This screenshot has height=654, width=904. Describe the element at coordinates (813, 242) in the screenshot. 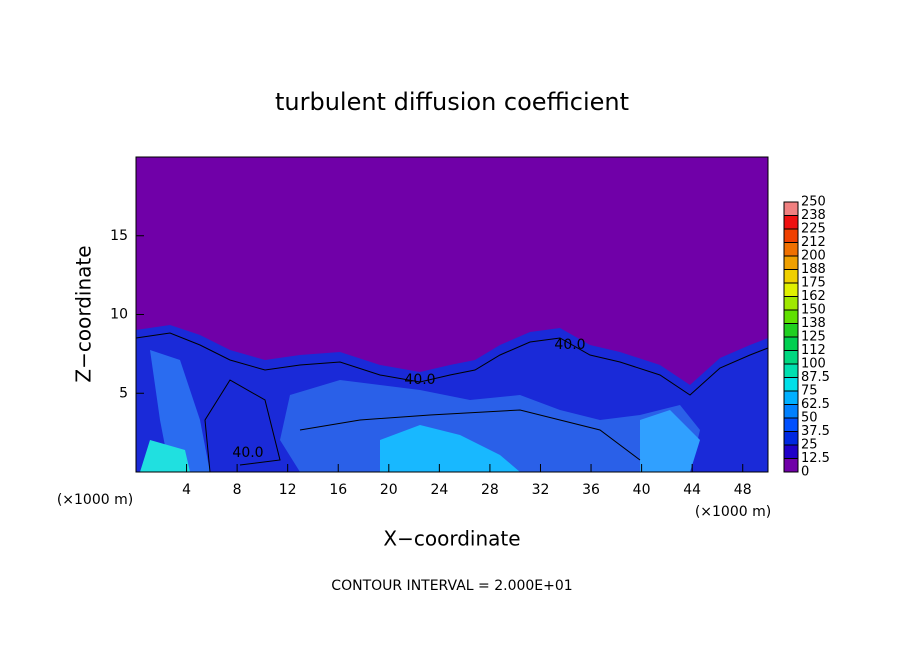

I see `colorbar-label: 212` at that location.